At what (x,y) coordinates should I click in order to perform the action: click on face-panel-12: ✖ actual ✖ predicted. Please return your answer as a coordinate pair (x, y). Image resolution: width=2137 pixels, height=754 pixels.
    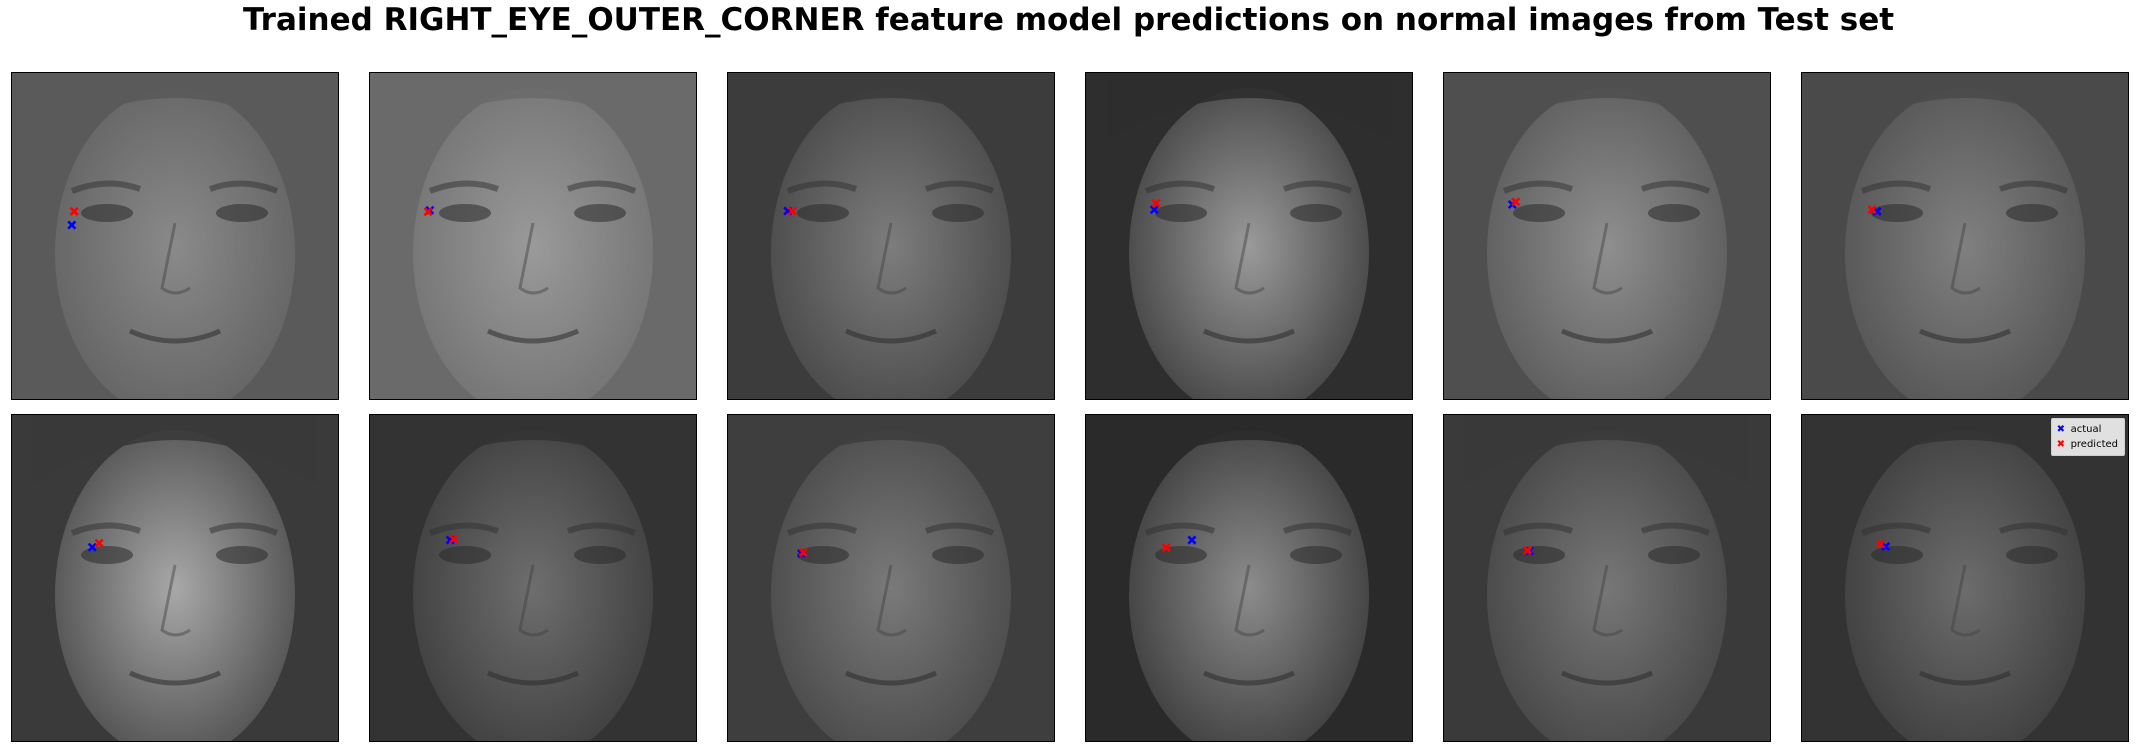
    Looking at the image, I should click on (1965, 578).